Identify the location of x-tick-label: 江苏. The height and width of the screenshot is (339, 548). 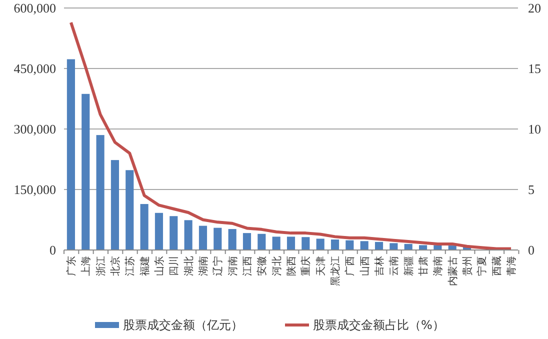
(130, 266).